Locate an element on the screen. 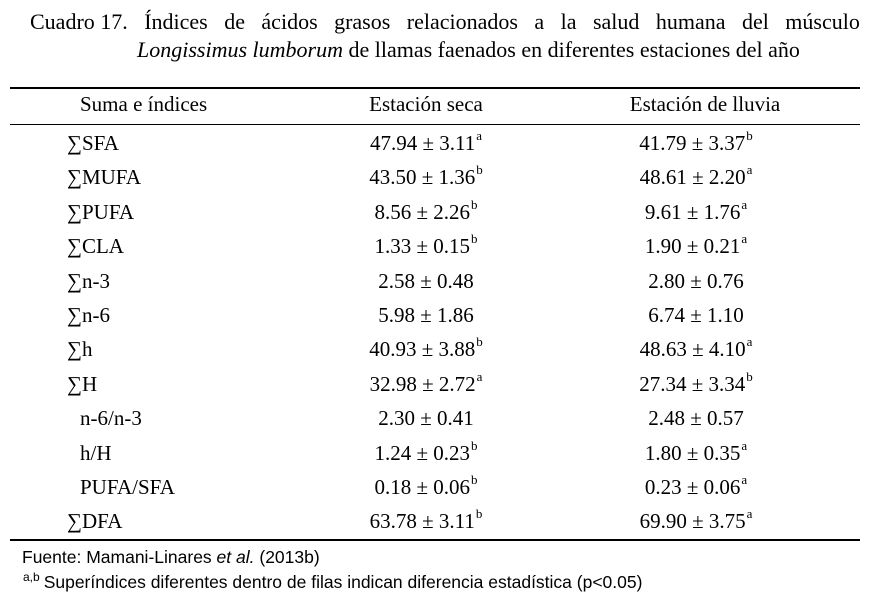  rainy-season-value: 2.48 ± 0.57 is located at coordinates (696, 418).